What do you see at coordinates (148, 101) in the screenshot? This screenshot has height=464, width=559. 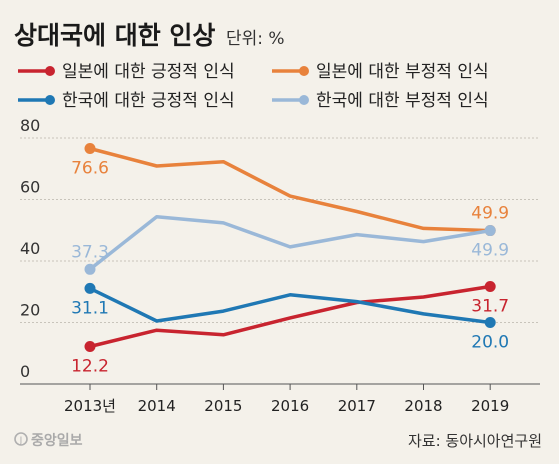 I see `legend-label: 한국에 대한 긍정적 인식` at bounding box center [148, 101].